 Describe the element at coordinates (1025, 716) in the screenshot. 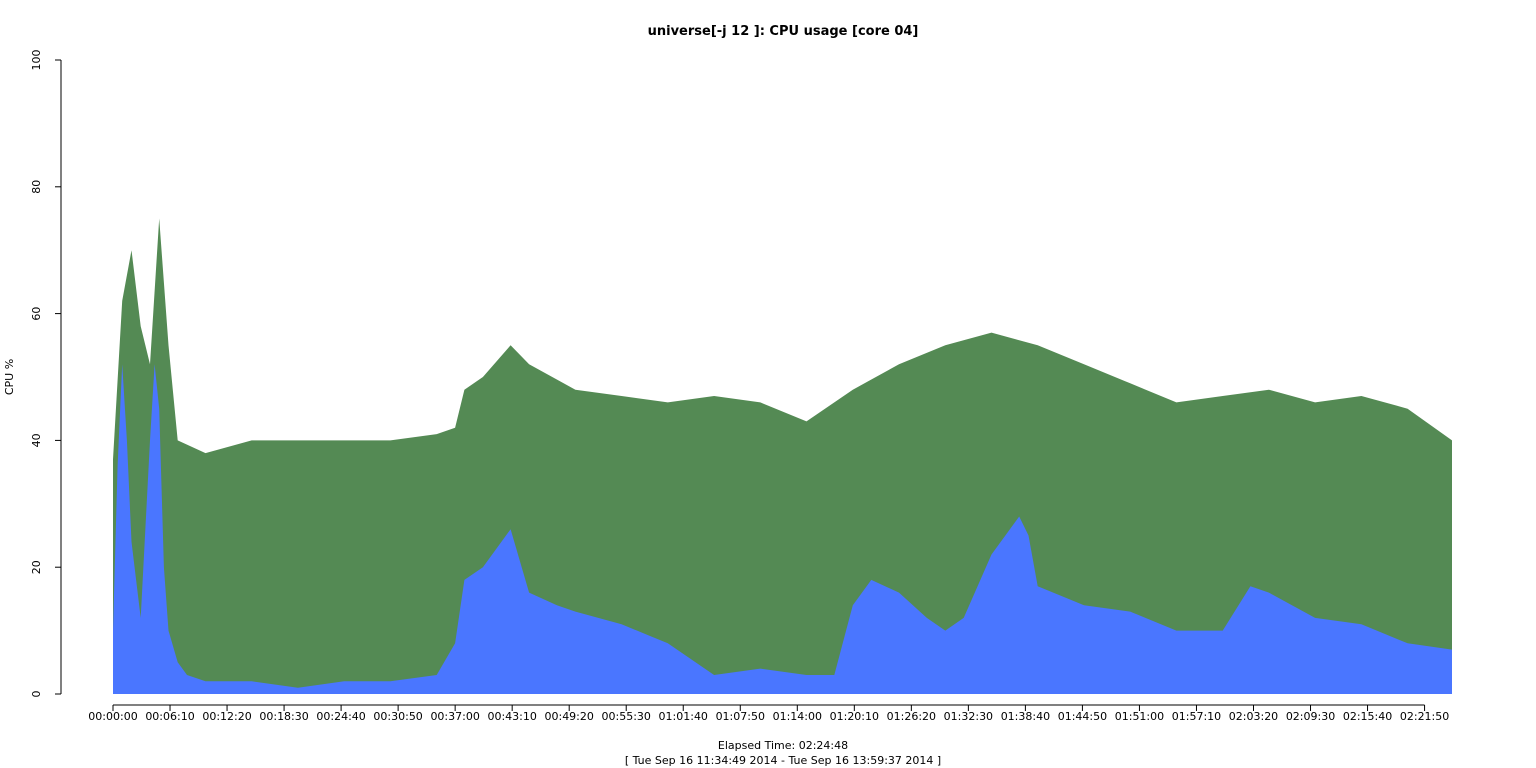

I see `x-tick-label: 01:38:40` at that location.